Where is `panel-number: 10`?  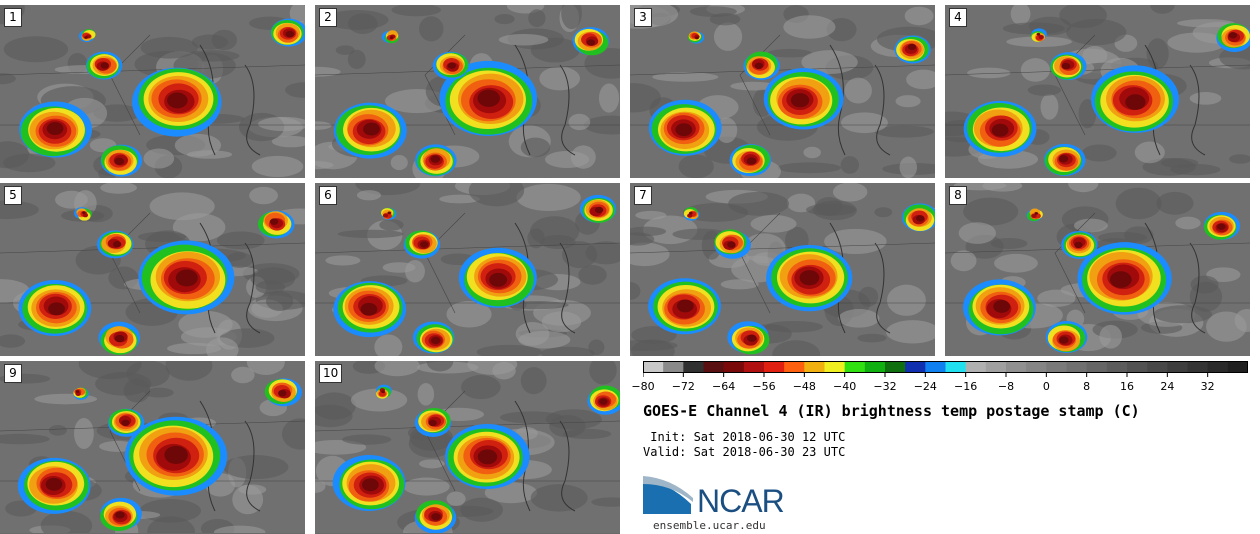
panel-number: 10 is located at coordinates (331, 373).